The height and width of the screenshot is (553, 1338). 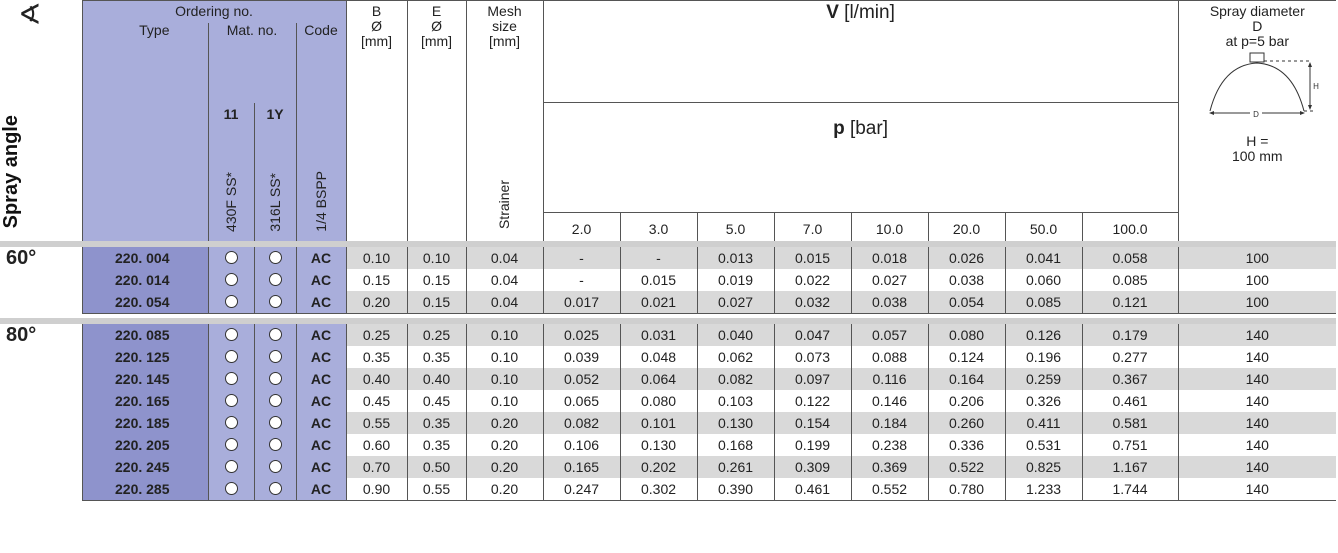 I want to click on b-value: 0.40, so click(x=376, y=378).